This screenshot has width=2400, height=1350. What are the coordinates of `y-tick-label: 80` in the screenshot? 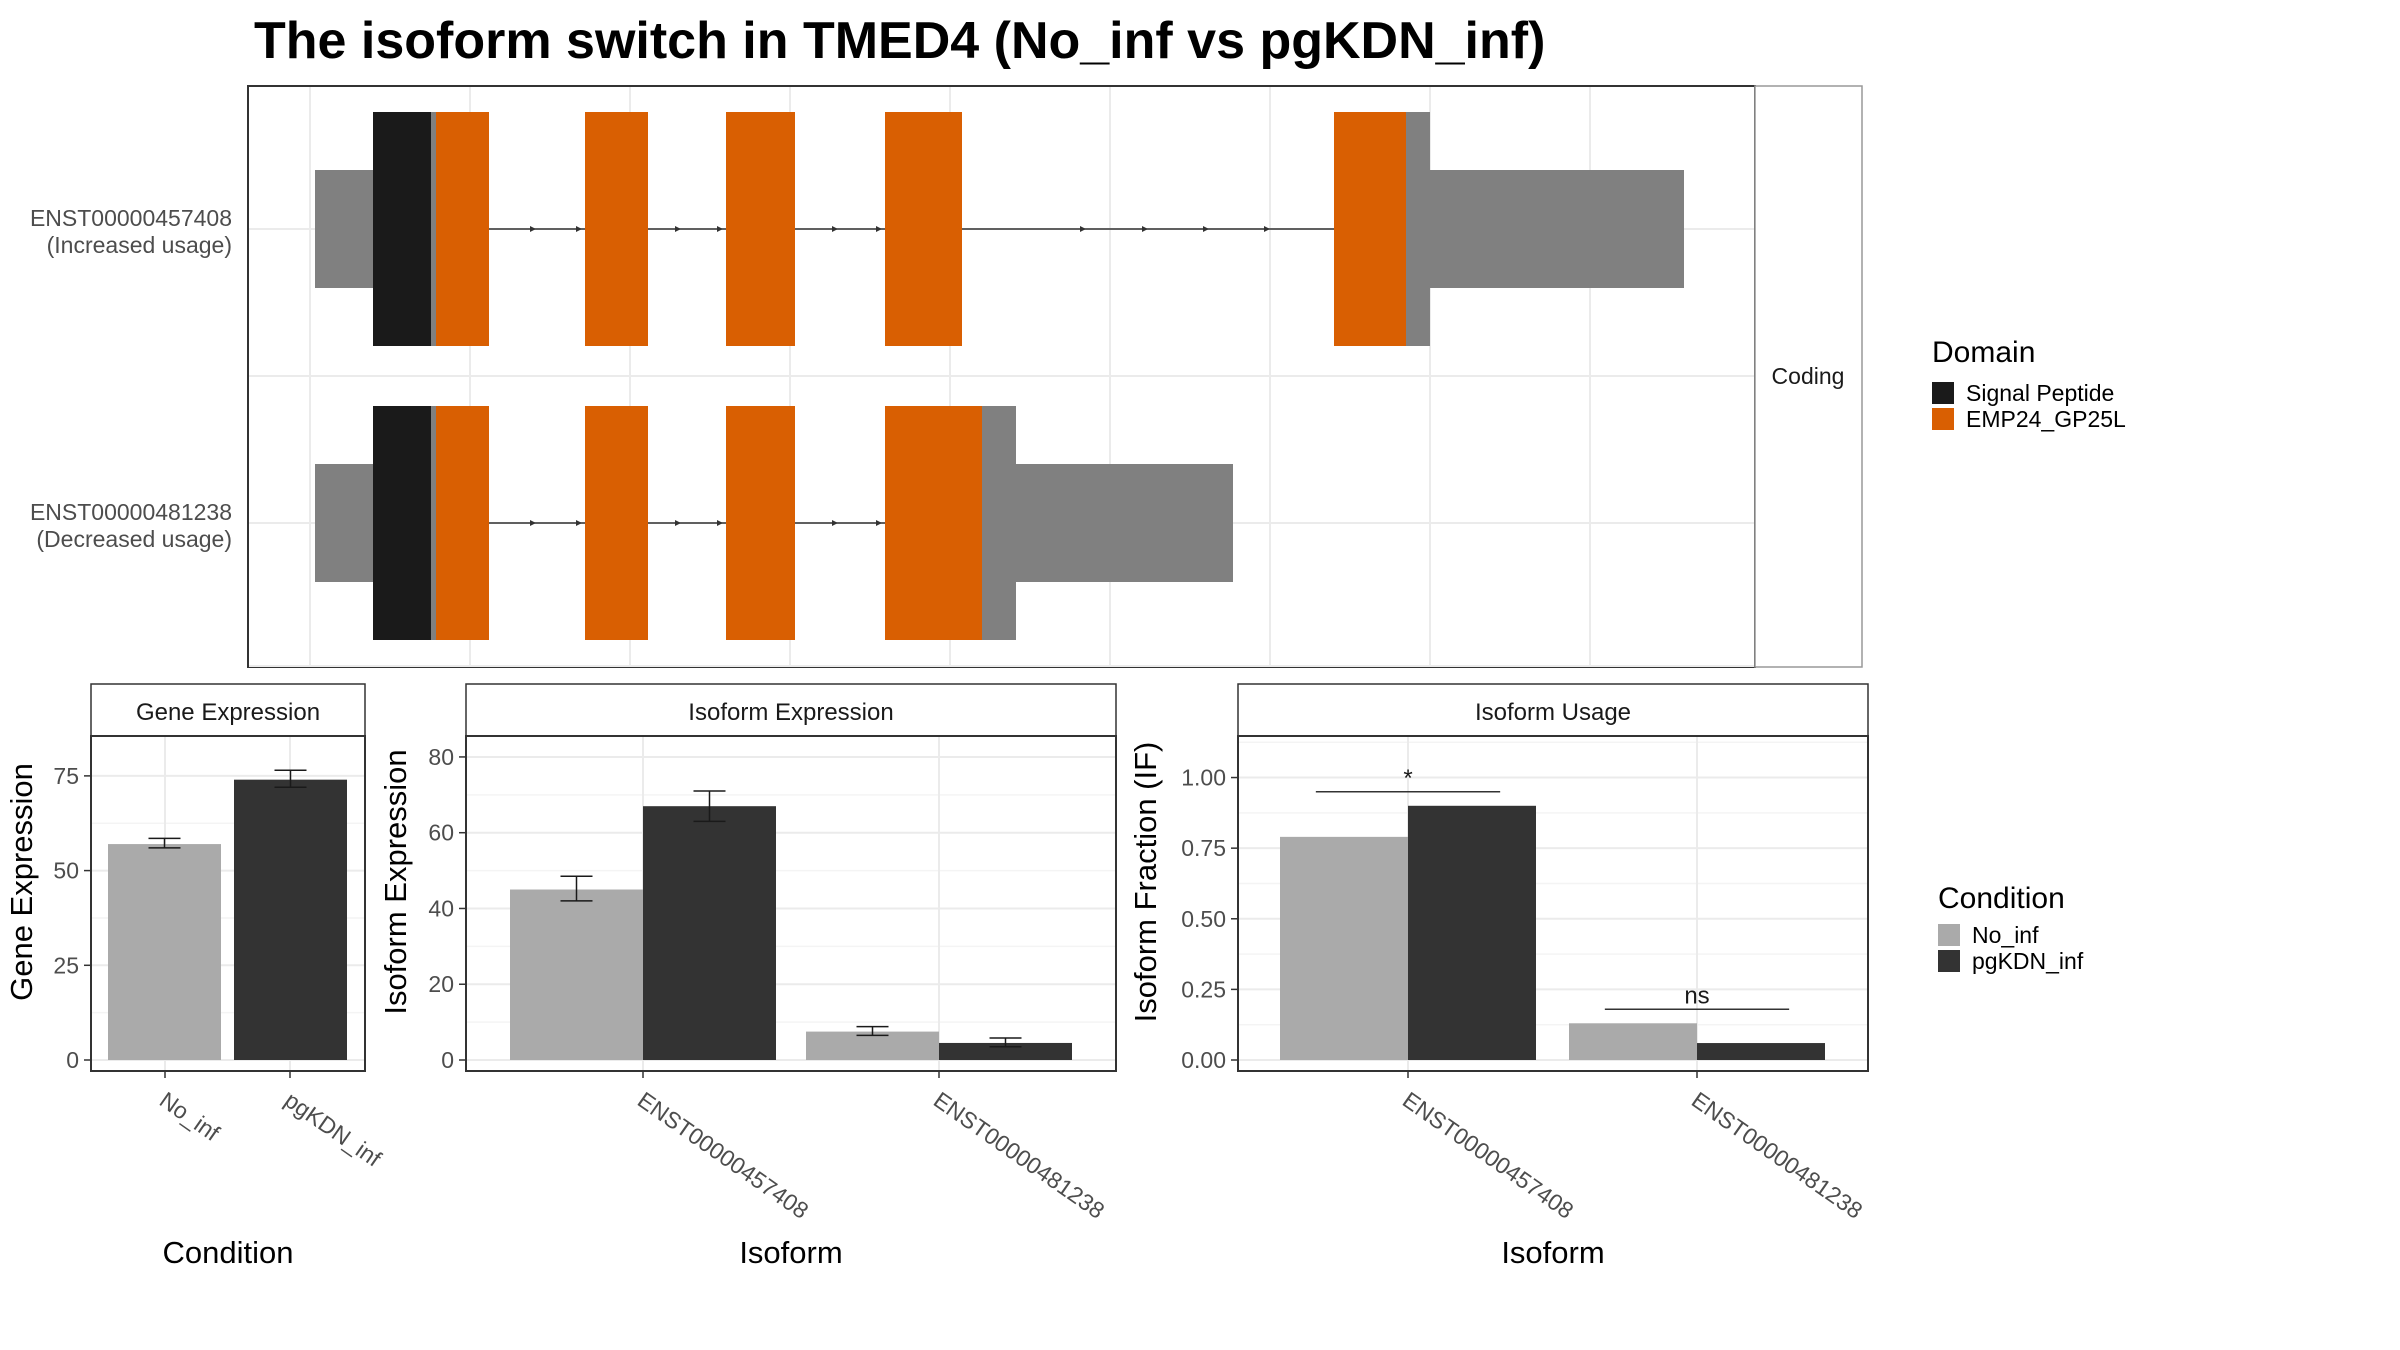 It's located at (441, 757).